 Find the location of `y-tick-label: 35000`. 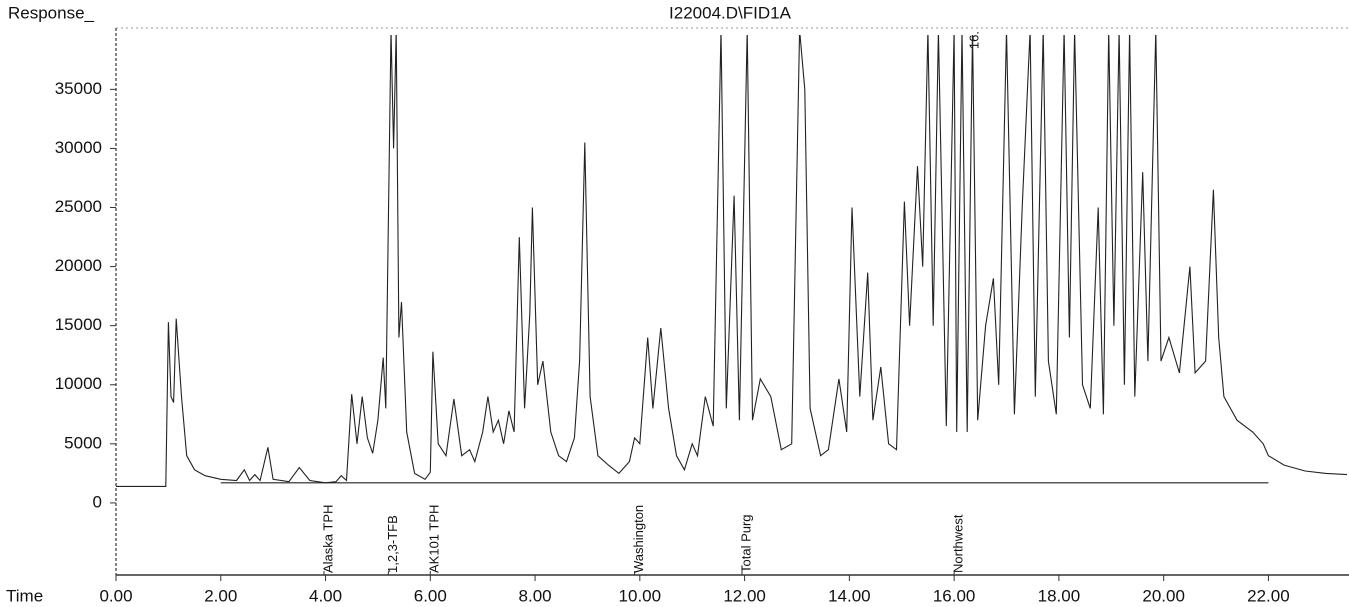

y-tick-label: 35000 is located at coordinates (78, 88).